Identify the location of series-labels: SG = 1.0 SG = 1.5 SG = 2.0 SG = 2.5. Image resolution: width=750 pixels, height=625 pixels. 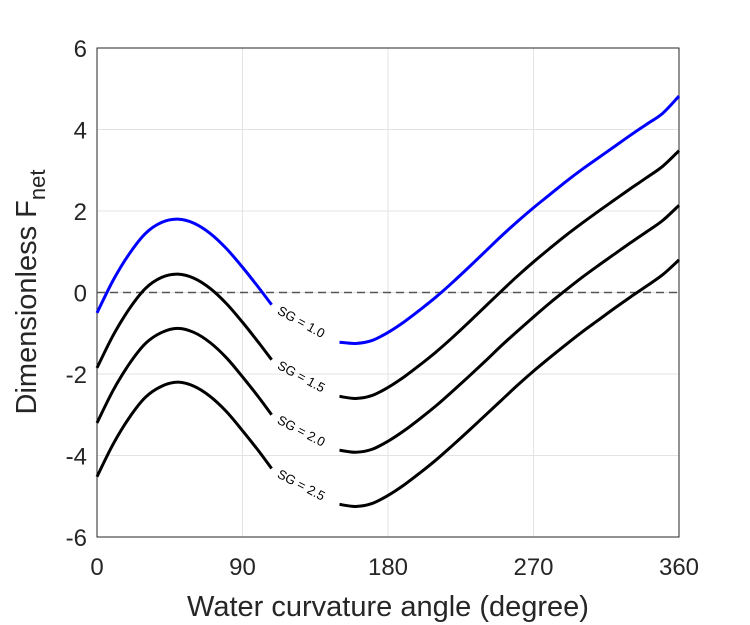
(301, 403).